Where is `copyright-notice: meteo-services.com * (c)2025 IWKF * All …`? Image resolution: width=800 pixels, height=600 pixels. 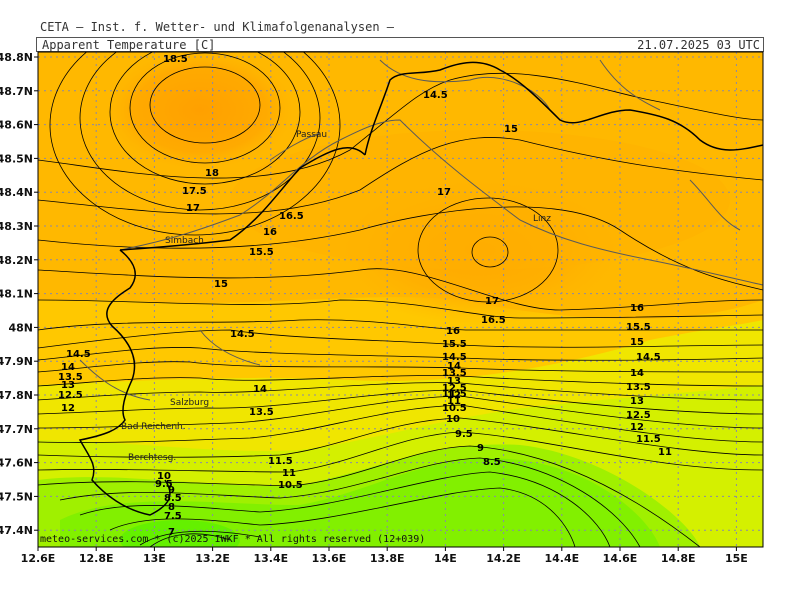
copyright-notice: meteo-services.com * (c)2025 IWKF * All … is located at coordinates (233, 539).